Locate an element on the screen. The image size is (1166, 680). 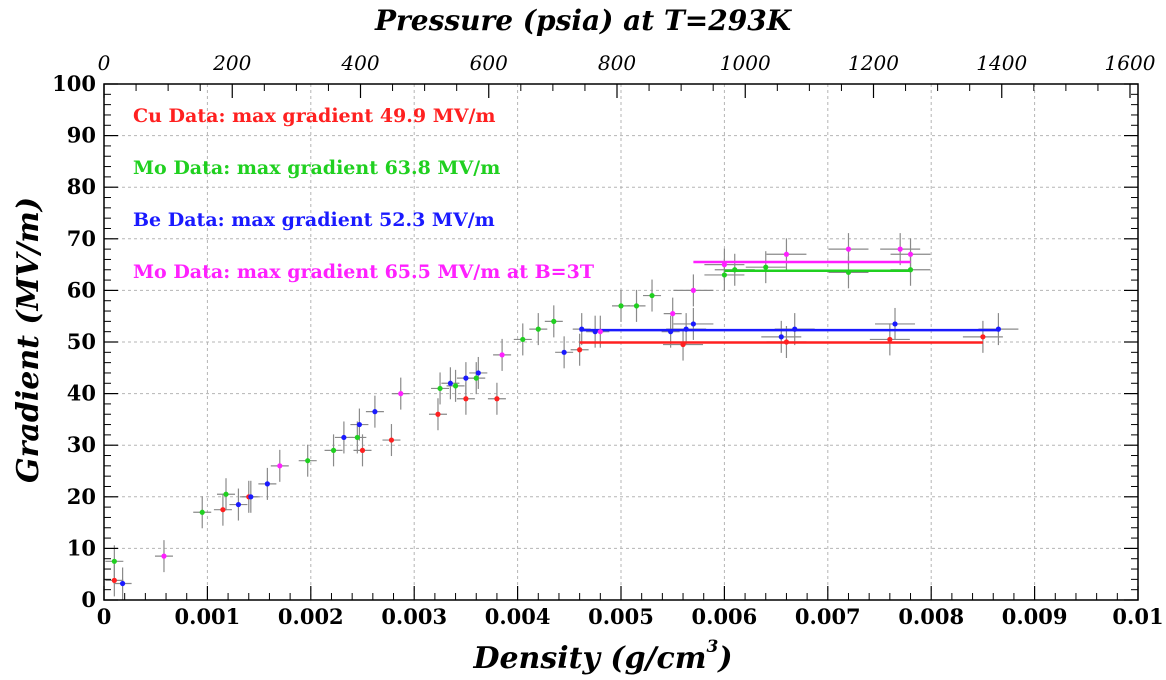
legend-text: : max gradient 65.5 MV/m at B=3T is located at coordinates (408, 272).